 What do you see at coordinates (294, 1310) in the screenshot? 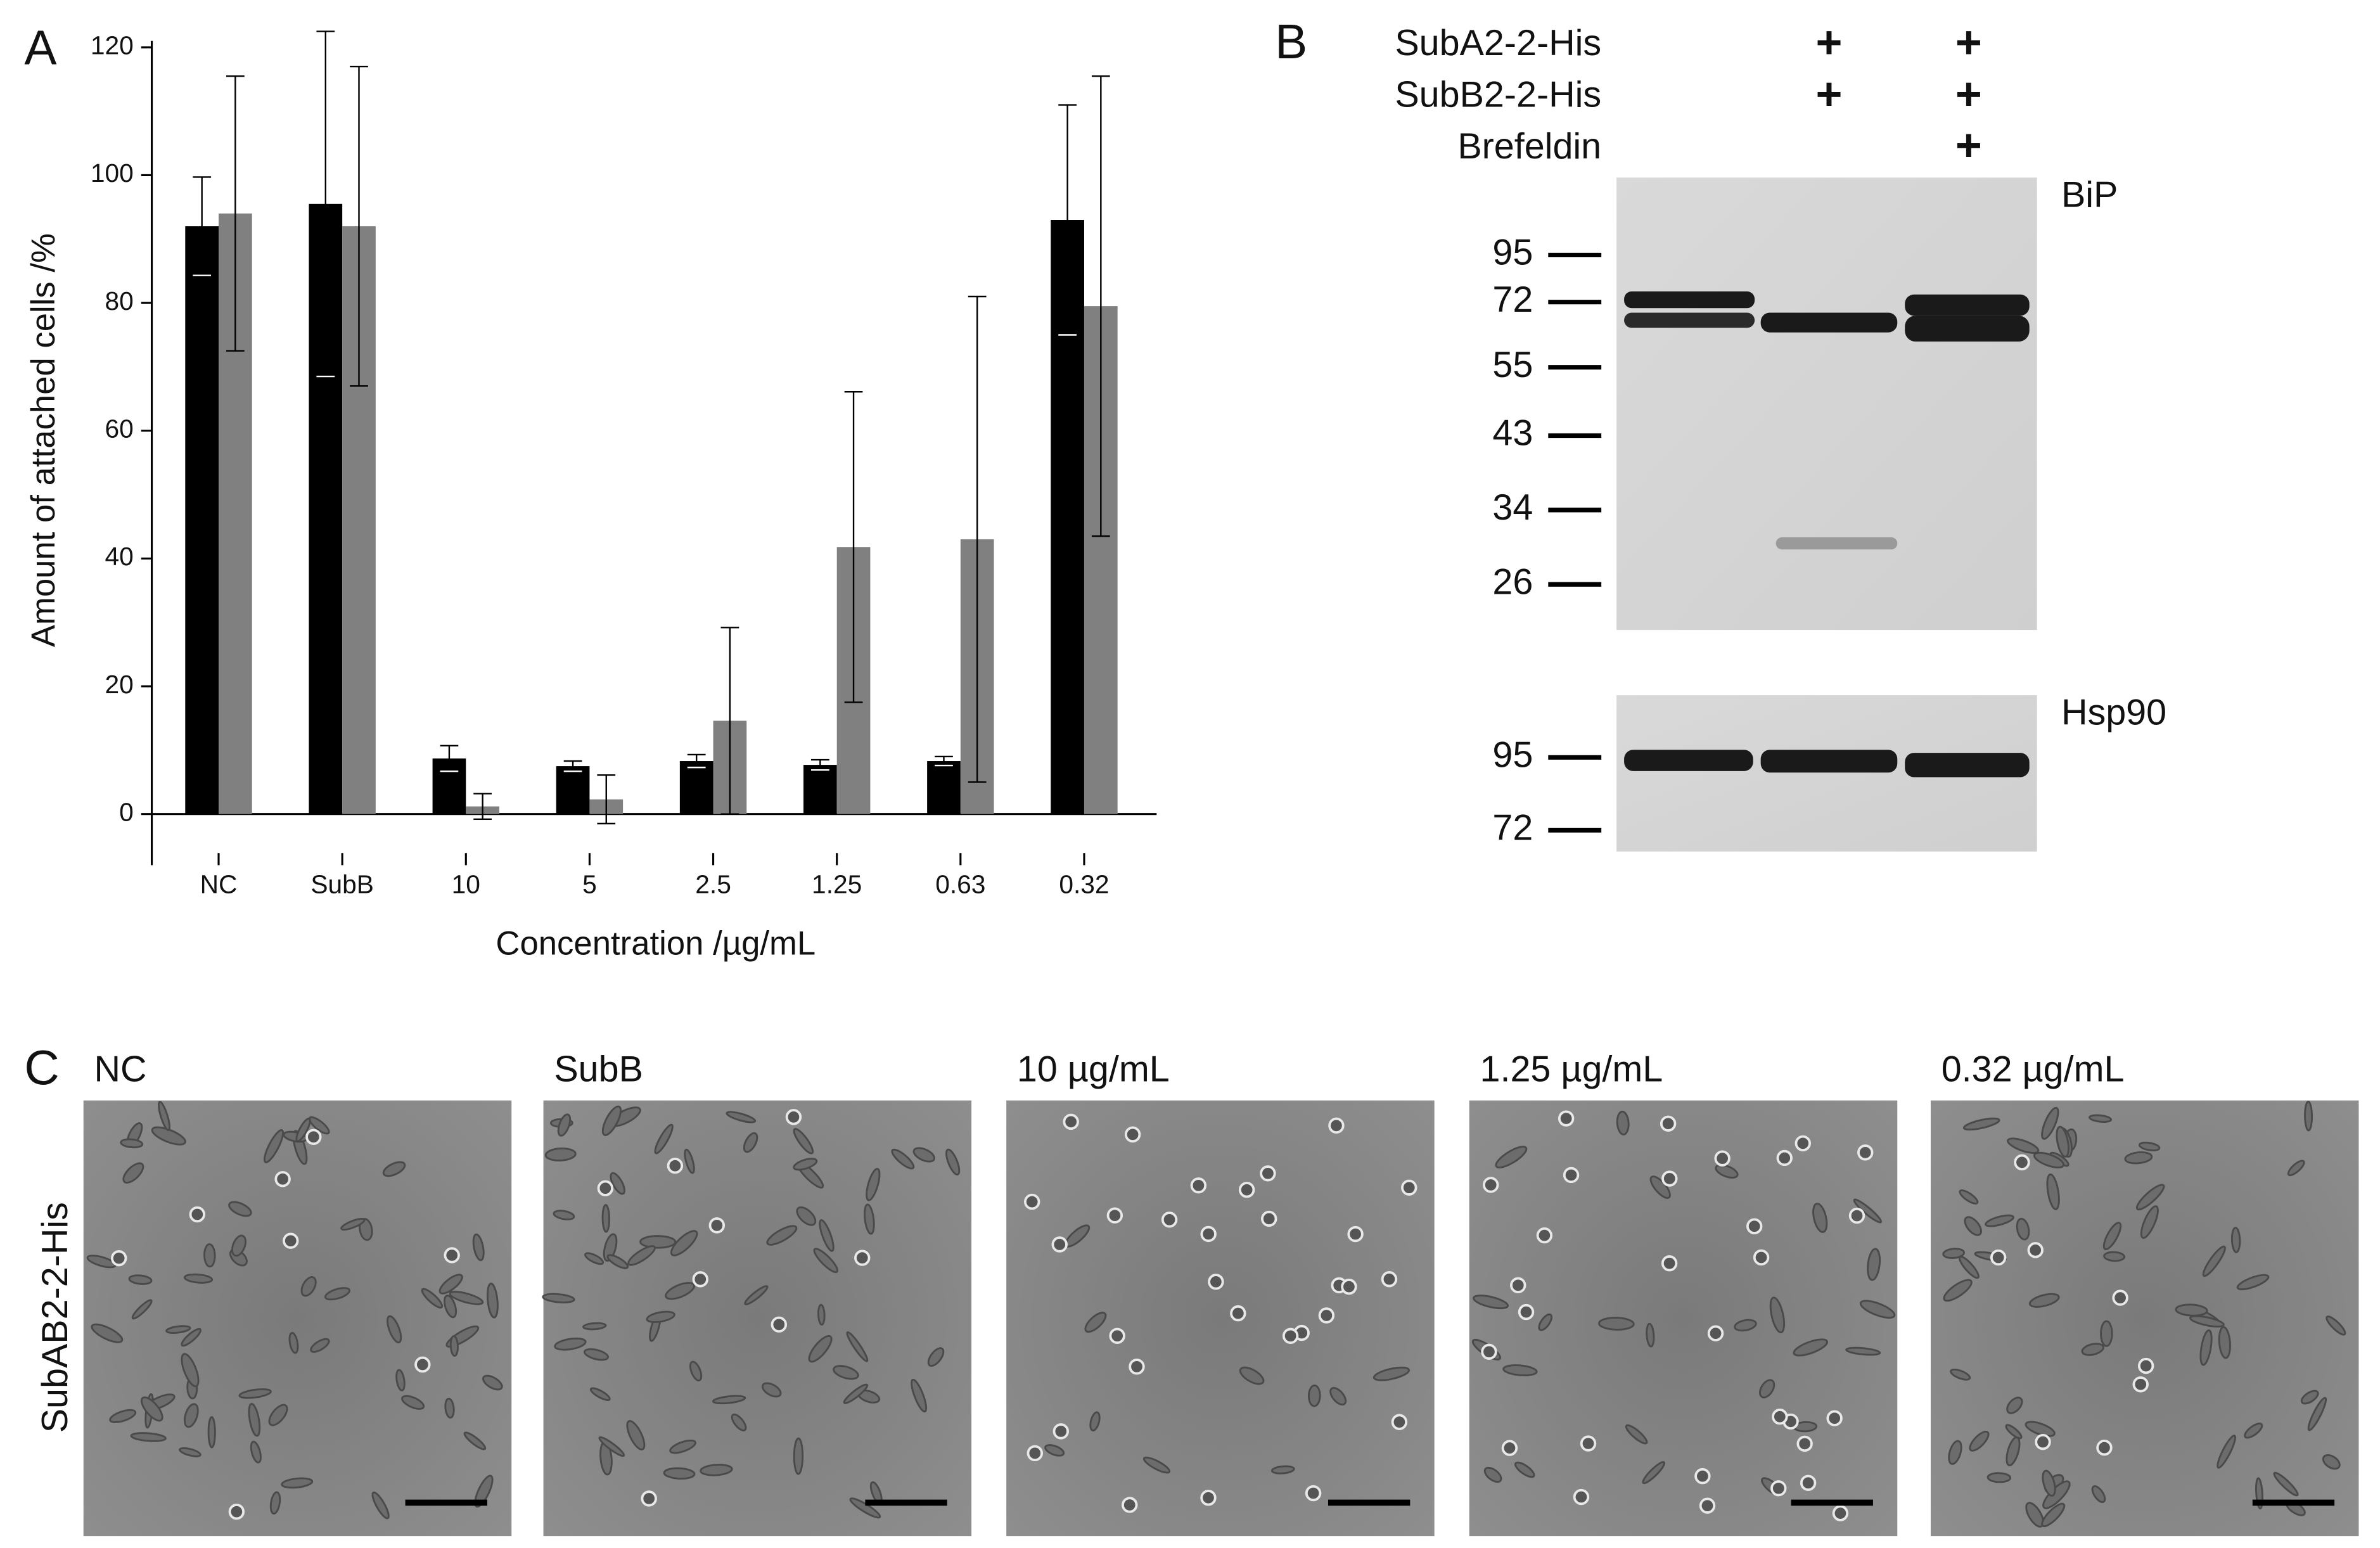
I see `cells` at bounding box center [294, 1310].